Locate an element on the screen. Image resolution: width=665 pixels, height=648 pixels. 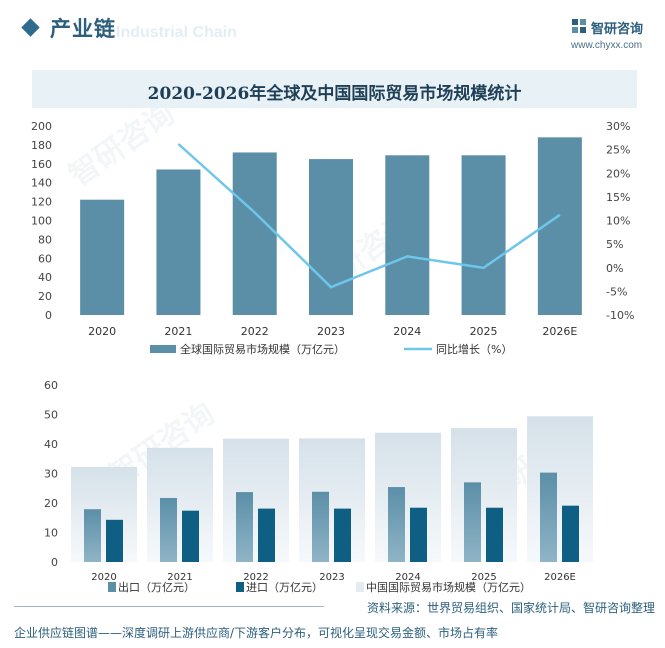
y-left-tick-label: 200 is located at coordinates (41, 126).